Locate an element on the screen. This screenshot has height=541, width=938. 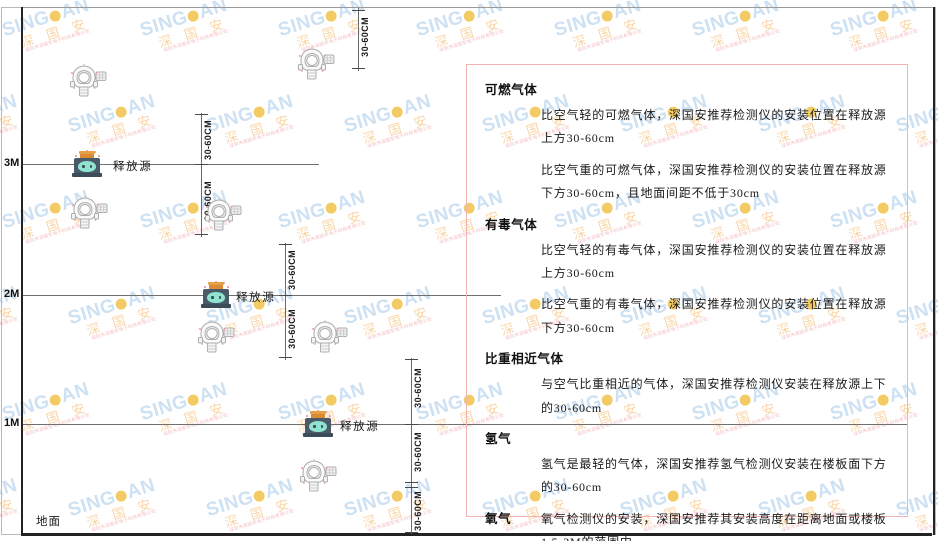
detector-below-2m is located at coordinates (216, 338).